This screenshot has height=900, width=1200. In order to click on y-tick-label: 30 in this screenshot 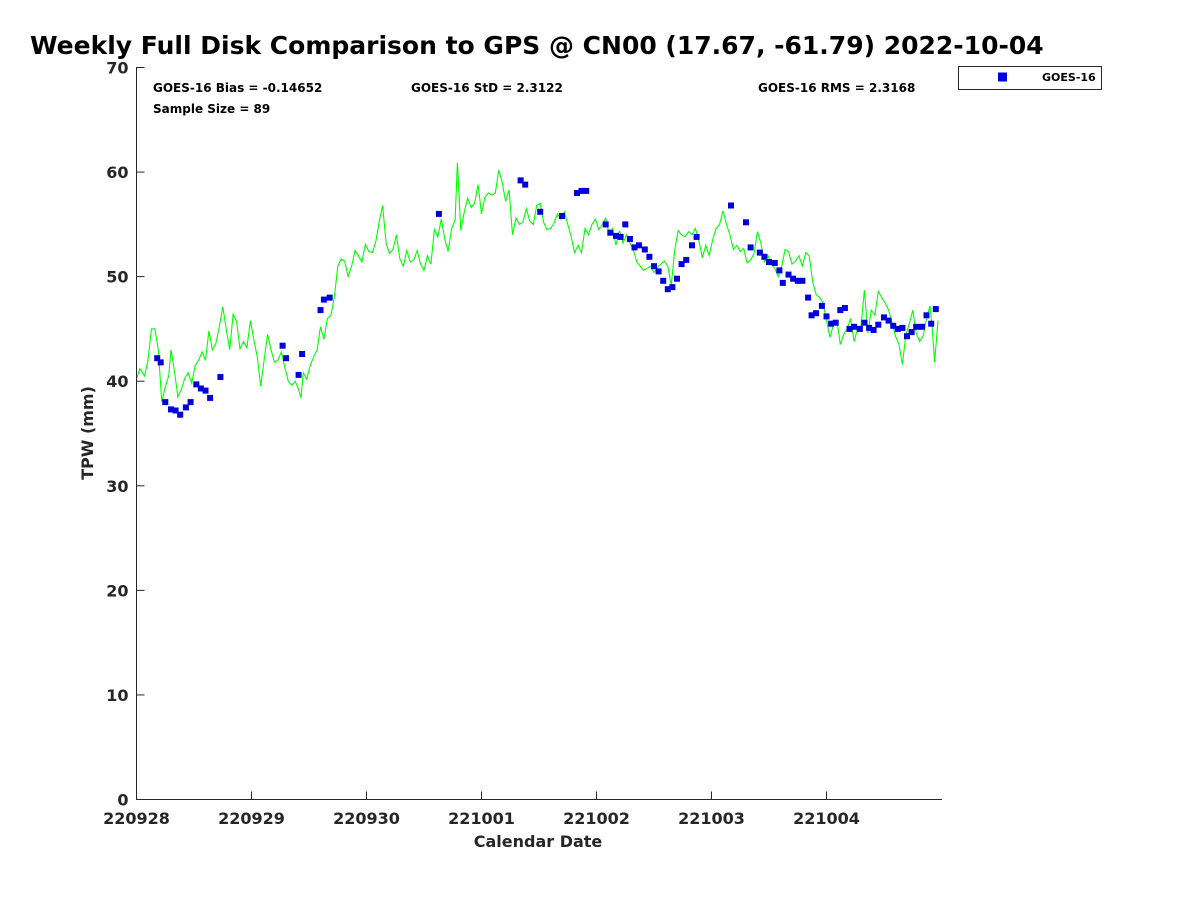, I will do `click(117, 486)`.